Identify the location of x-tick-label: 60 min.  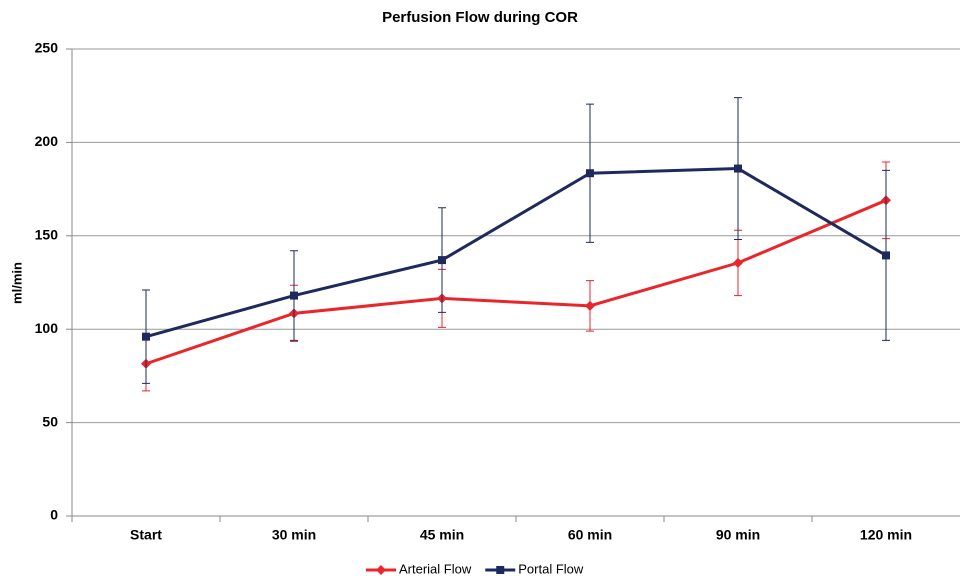
(590, 535).